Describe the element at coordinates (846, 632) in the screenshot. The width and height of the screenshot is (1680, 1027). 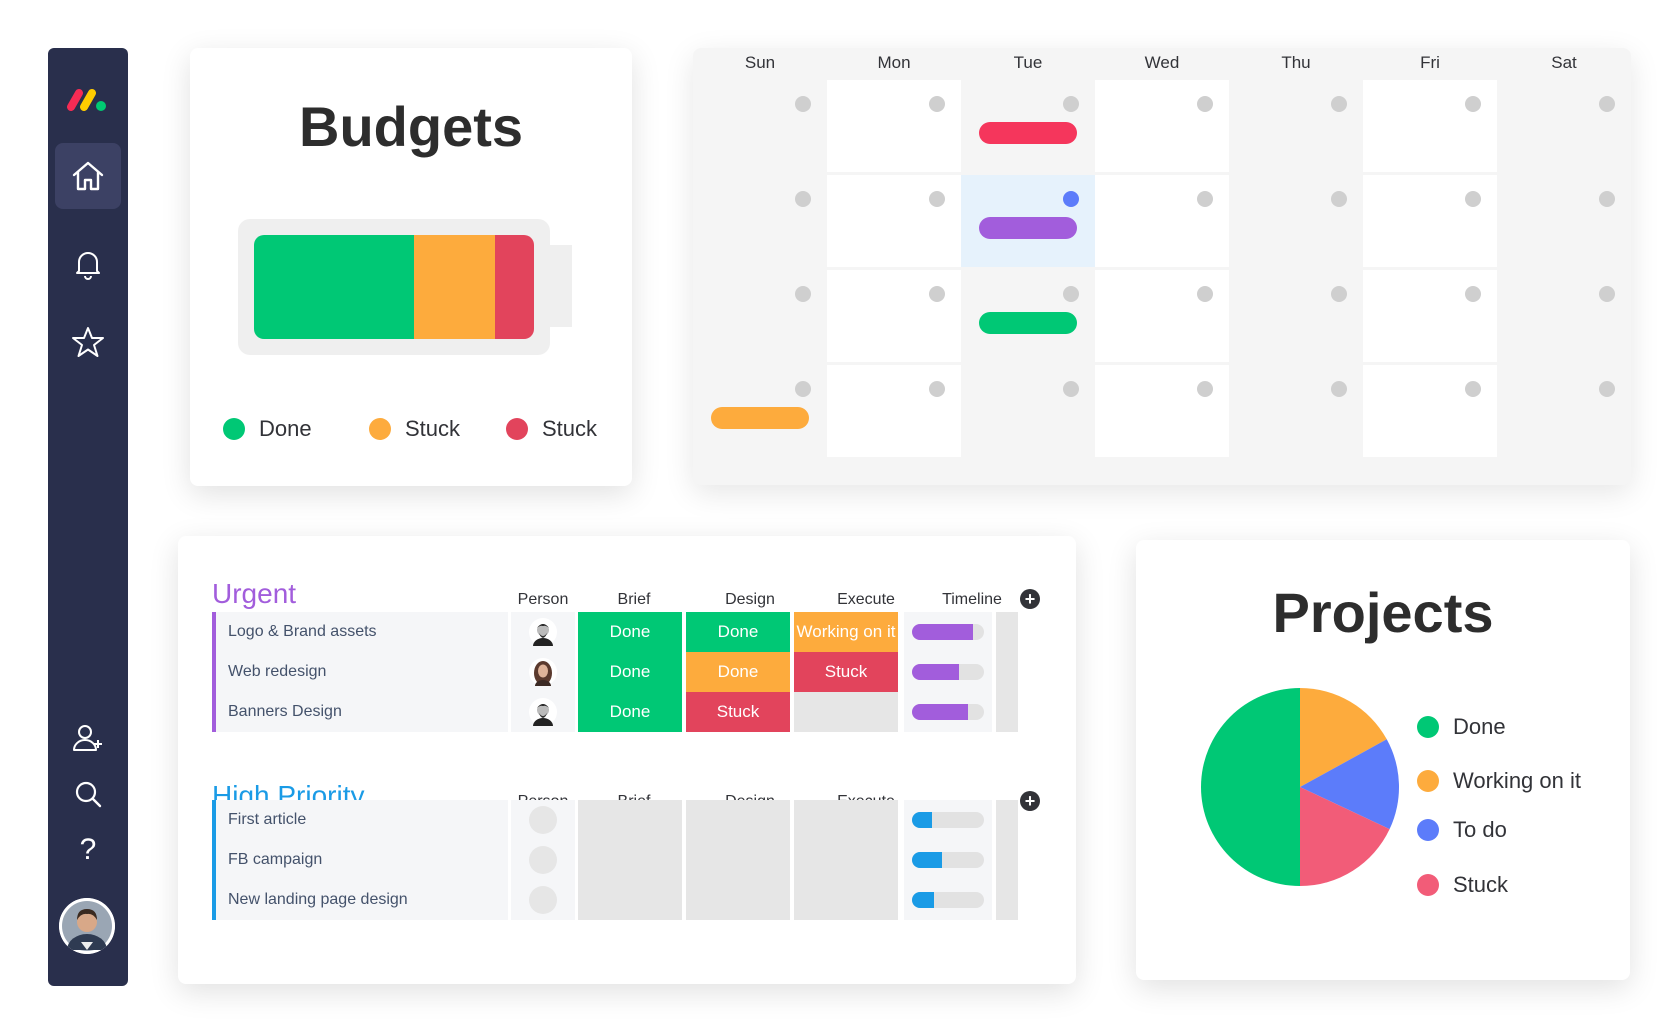
I see `status-cell: Working on it` at that location.